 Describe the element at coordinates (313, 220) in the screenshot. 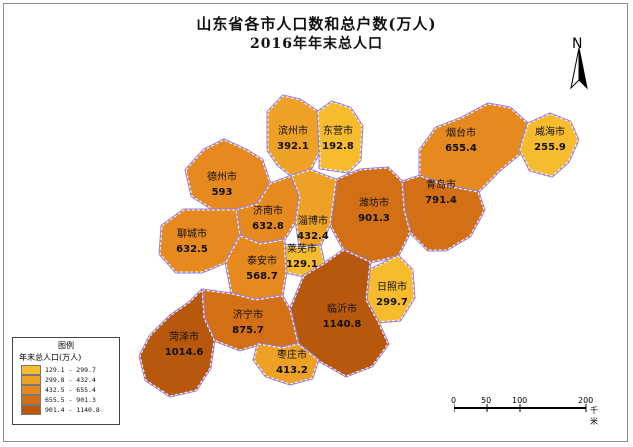

I see `city-name-label: 淄博市` at that location.